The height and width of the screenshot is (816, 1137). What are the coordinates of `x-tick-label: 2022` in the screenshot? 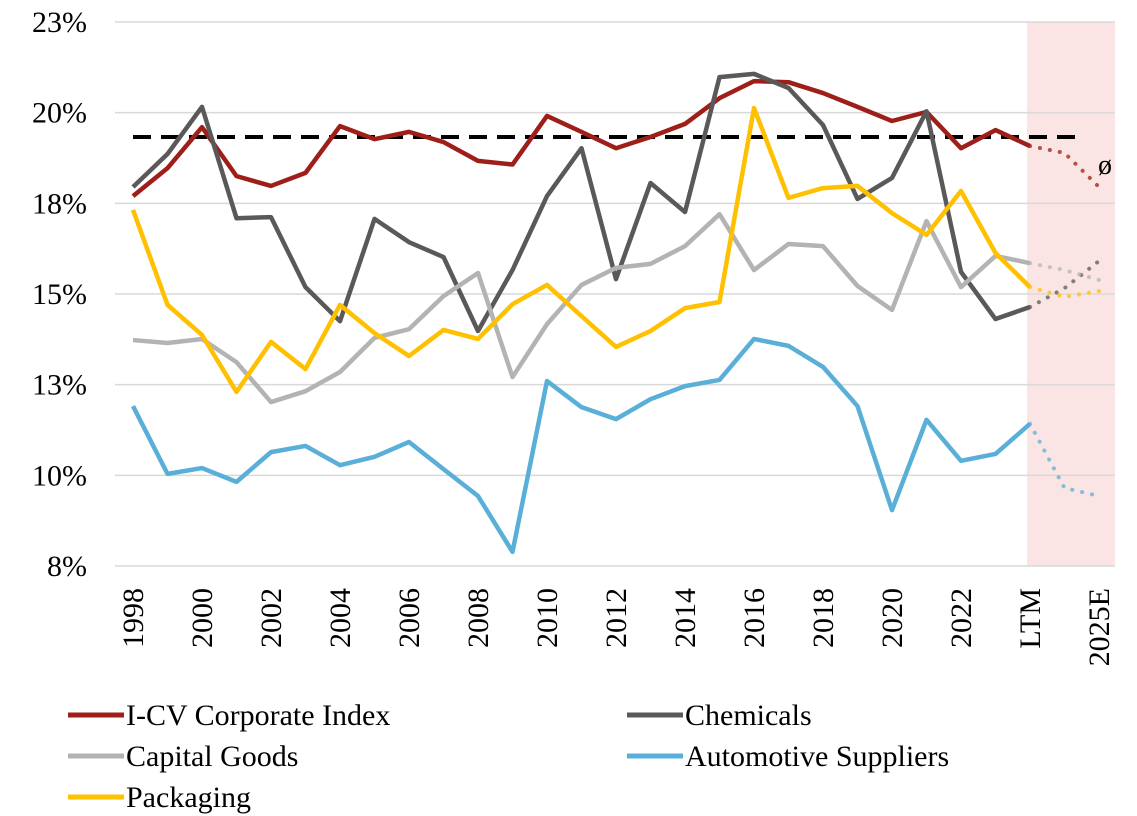 It's located at (961, 618).